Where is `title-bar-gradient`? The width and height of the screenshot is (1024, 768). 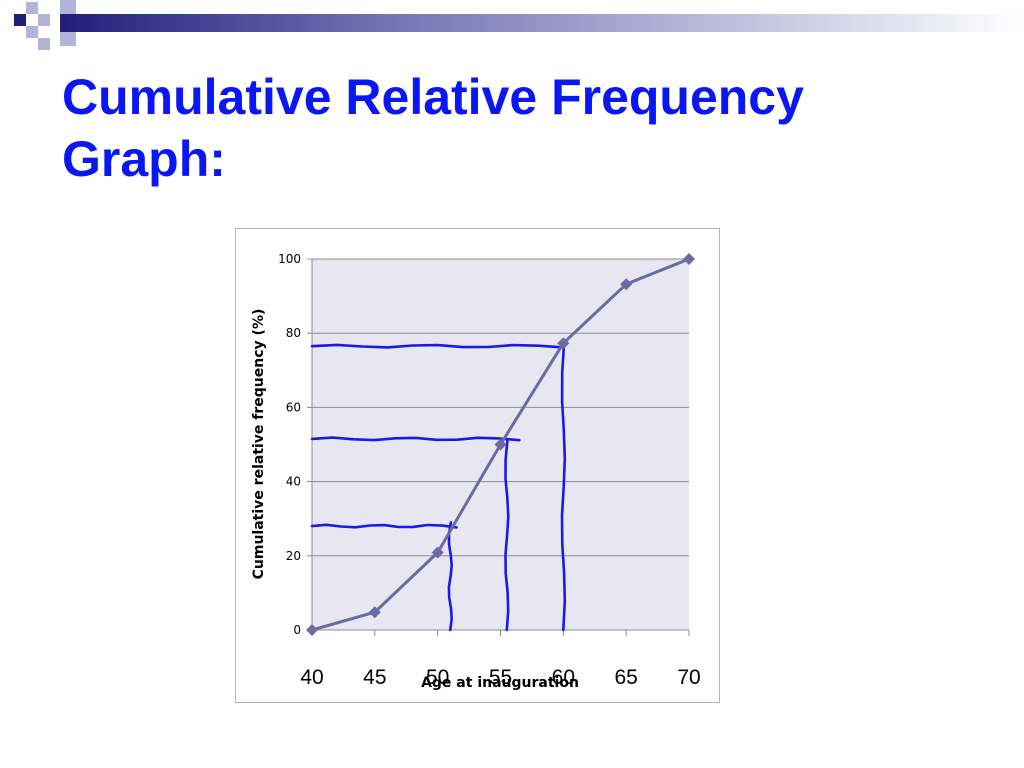
title-bar-gradient is located at coordinates (542, 23).